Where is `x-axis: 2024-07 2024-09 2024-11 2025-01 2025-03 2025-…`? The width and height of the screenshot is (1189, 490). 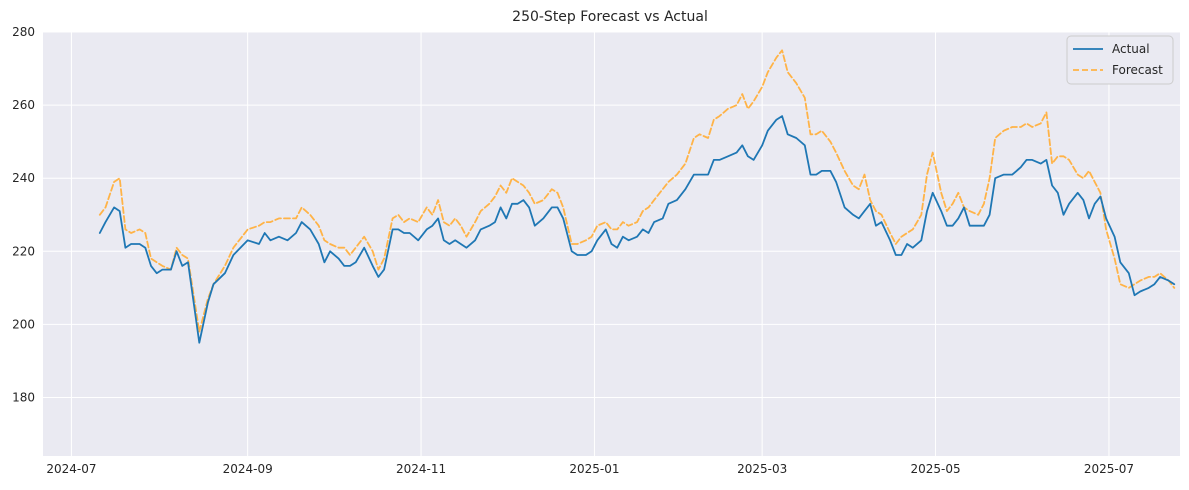
x-axis: 2024-07 2024-09 2024-11 2025-01 2025-03 2025-… is located at coordinates (590, 469).